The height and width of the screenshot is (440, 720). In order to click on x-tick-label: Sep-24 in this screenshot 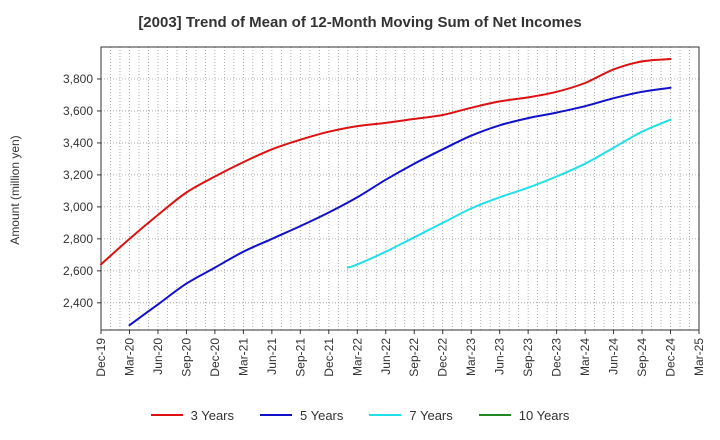, I will do `click(642, 357)`.